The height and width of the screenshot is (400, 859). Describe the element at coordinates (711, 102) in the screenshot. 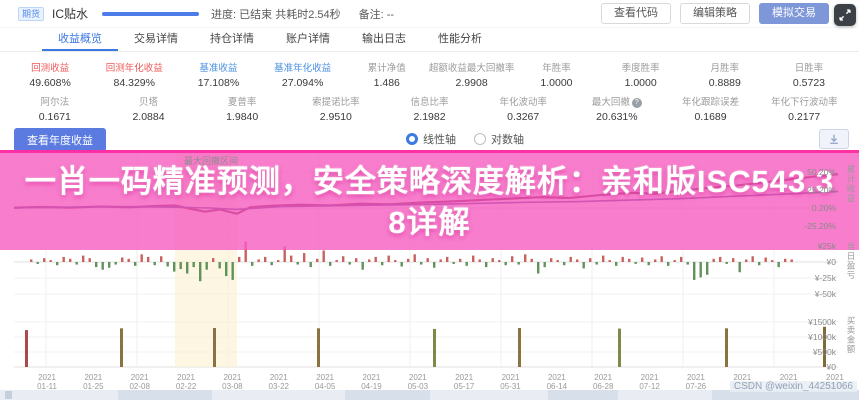

I see `metric-label: 年化跟踪误差` at that location.